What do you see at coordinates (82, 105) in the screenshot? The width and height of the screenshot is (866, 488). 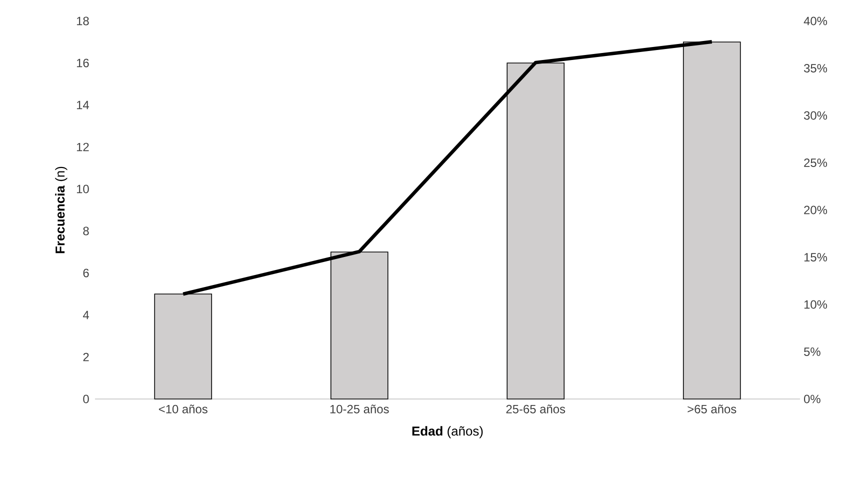 I see `y-tick-label: 14` at bounding box center [82, 105].